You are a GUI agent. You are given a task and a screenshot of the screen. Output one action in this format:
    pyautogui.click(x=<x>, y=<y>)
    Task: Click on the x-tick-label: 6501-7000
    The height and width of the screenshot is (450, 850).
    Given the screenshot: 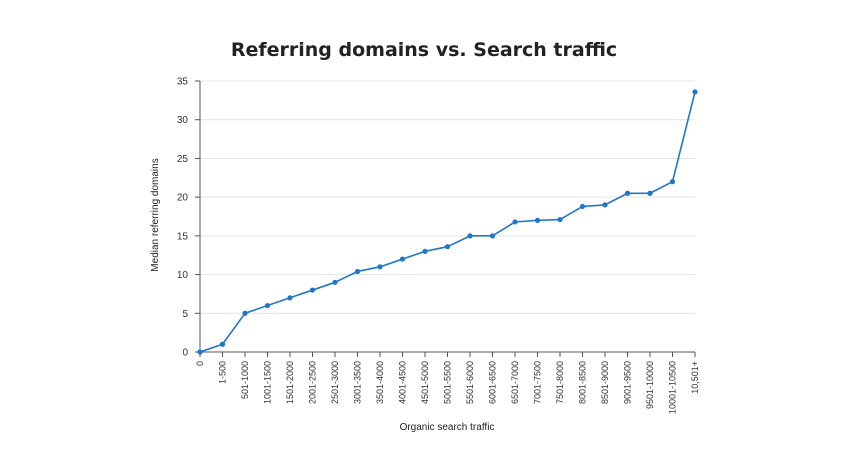 What is the action you would take?
    pyautogui.click(x=515, y=382)
    